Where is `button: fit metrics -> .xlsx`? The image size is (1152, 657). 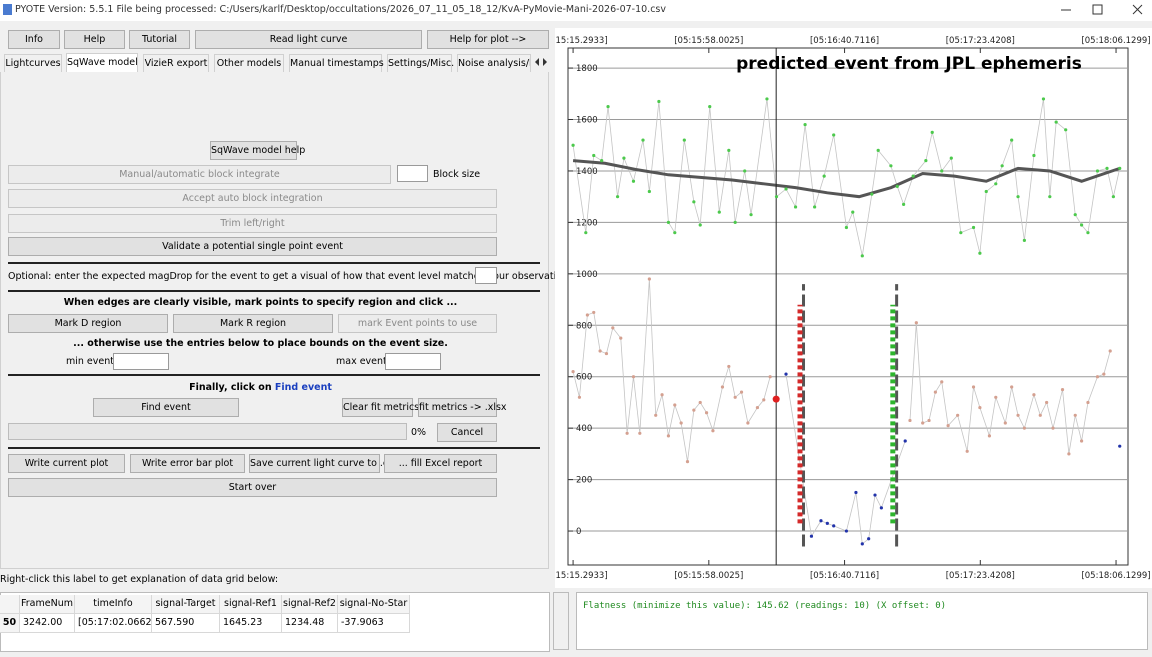
button: fit metrics -> .xlsx is located at coordinates (462, 407).